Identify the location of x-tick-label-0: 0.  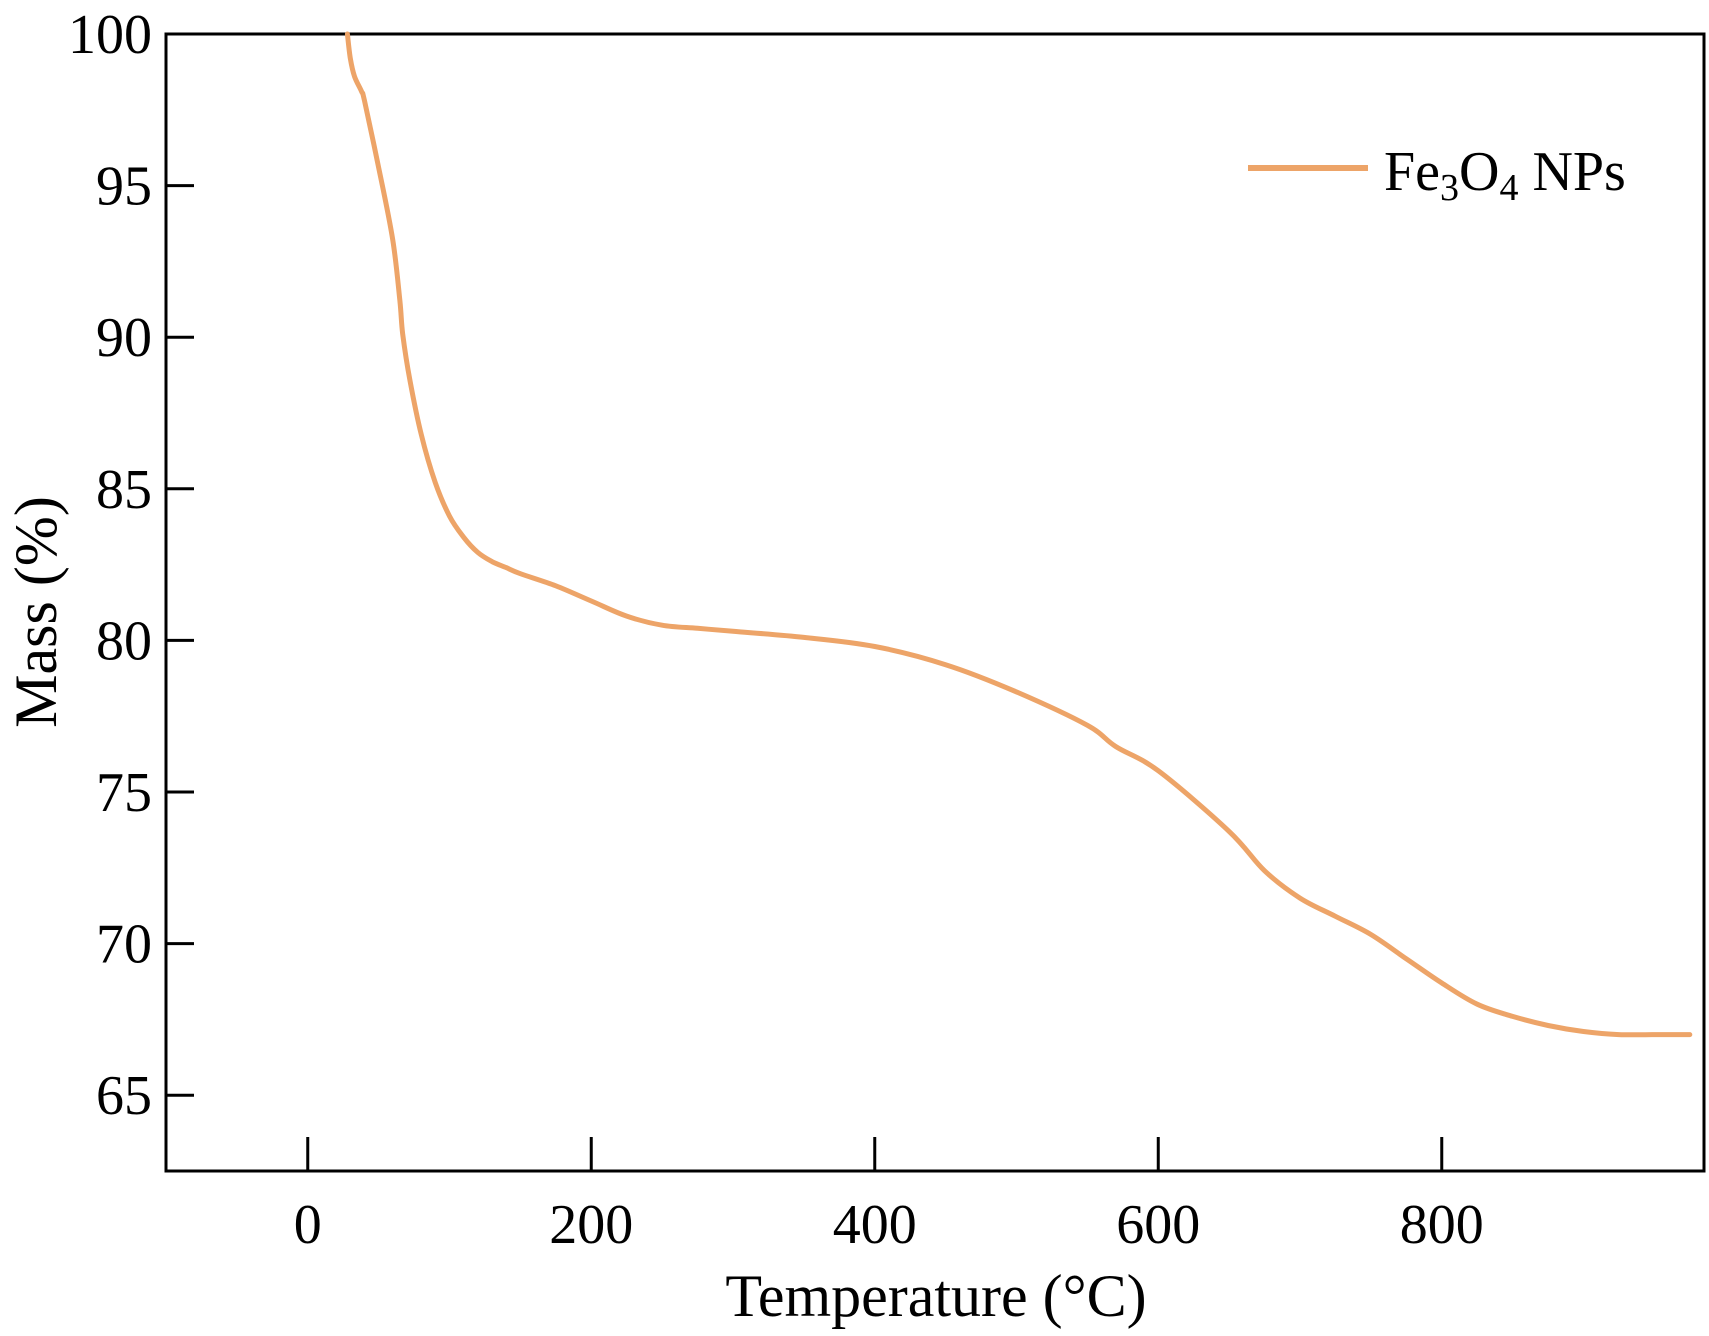
(308, 1225).